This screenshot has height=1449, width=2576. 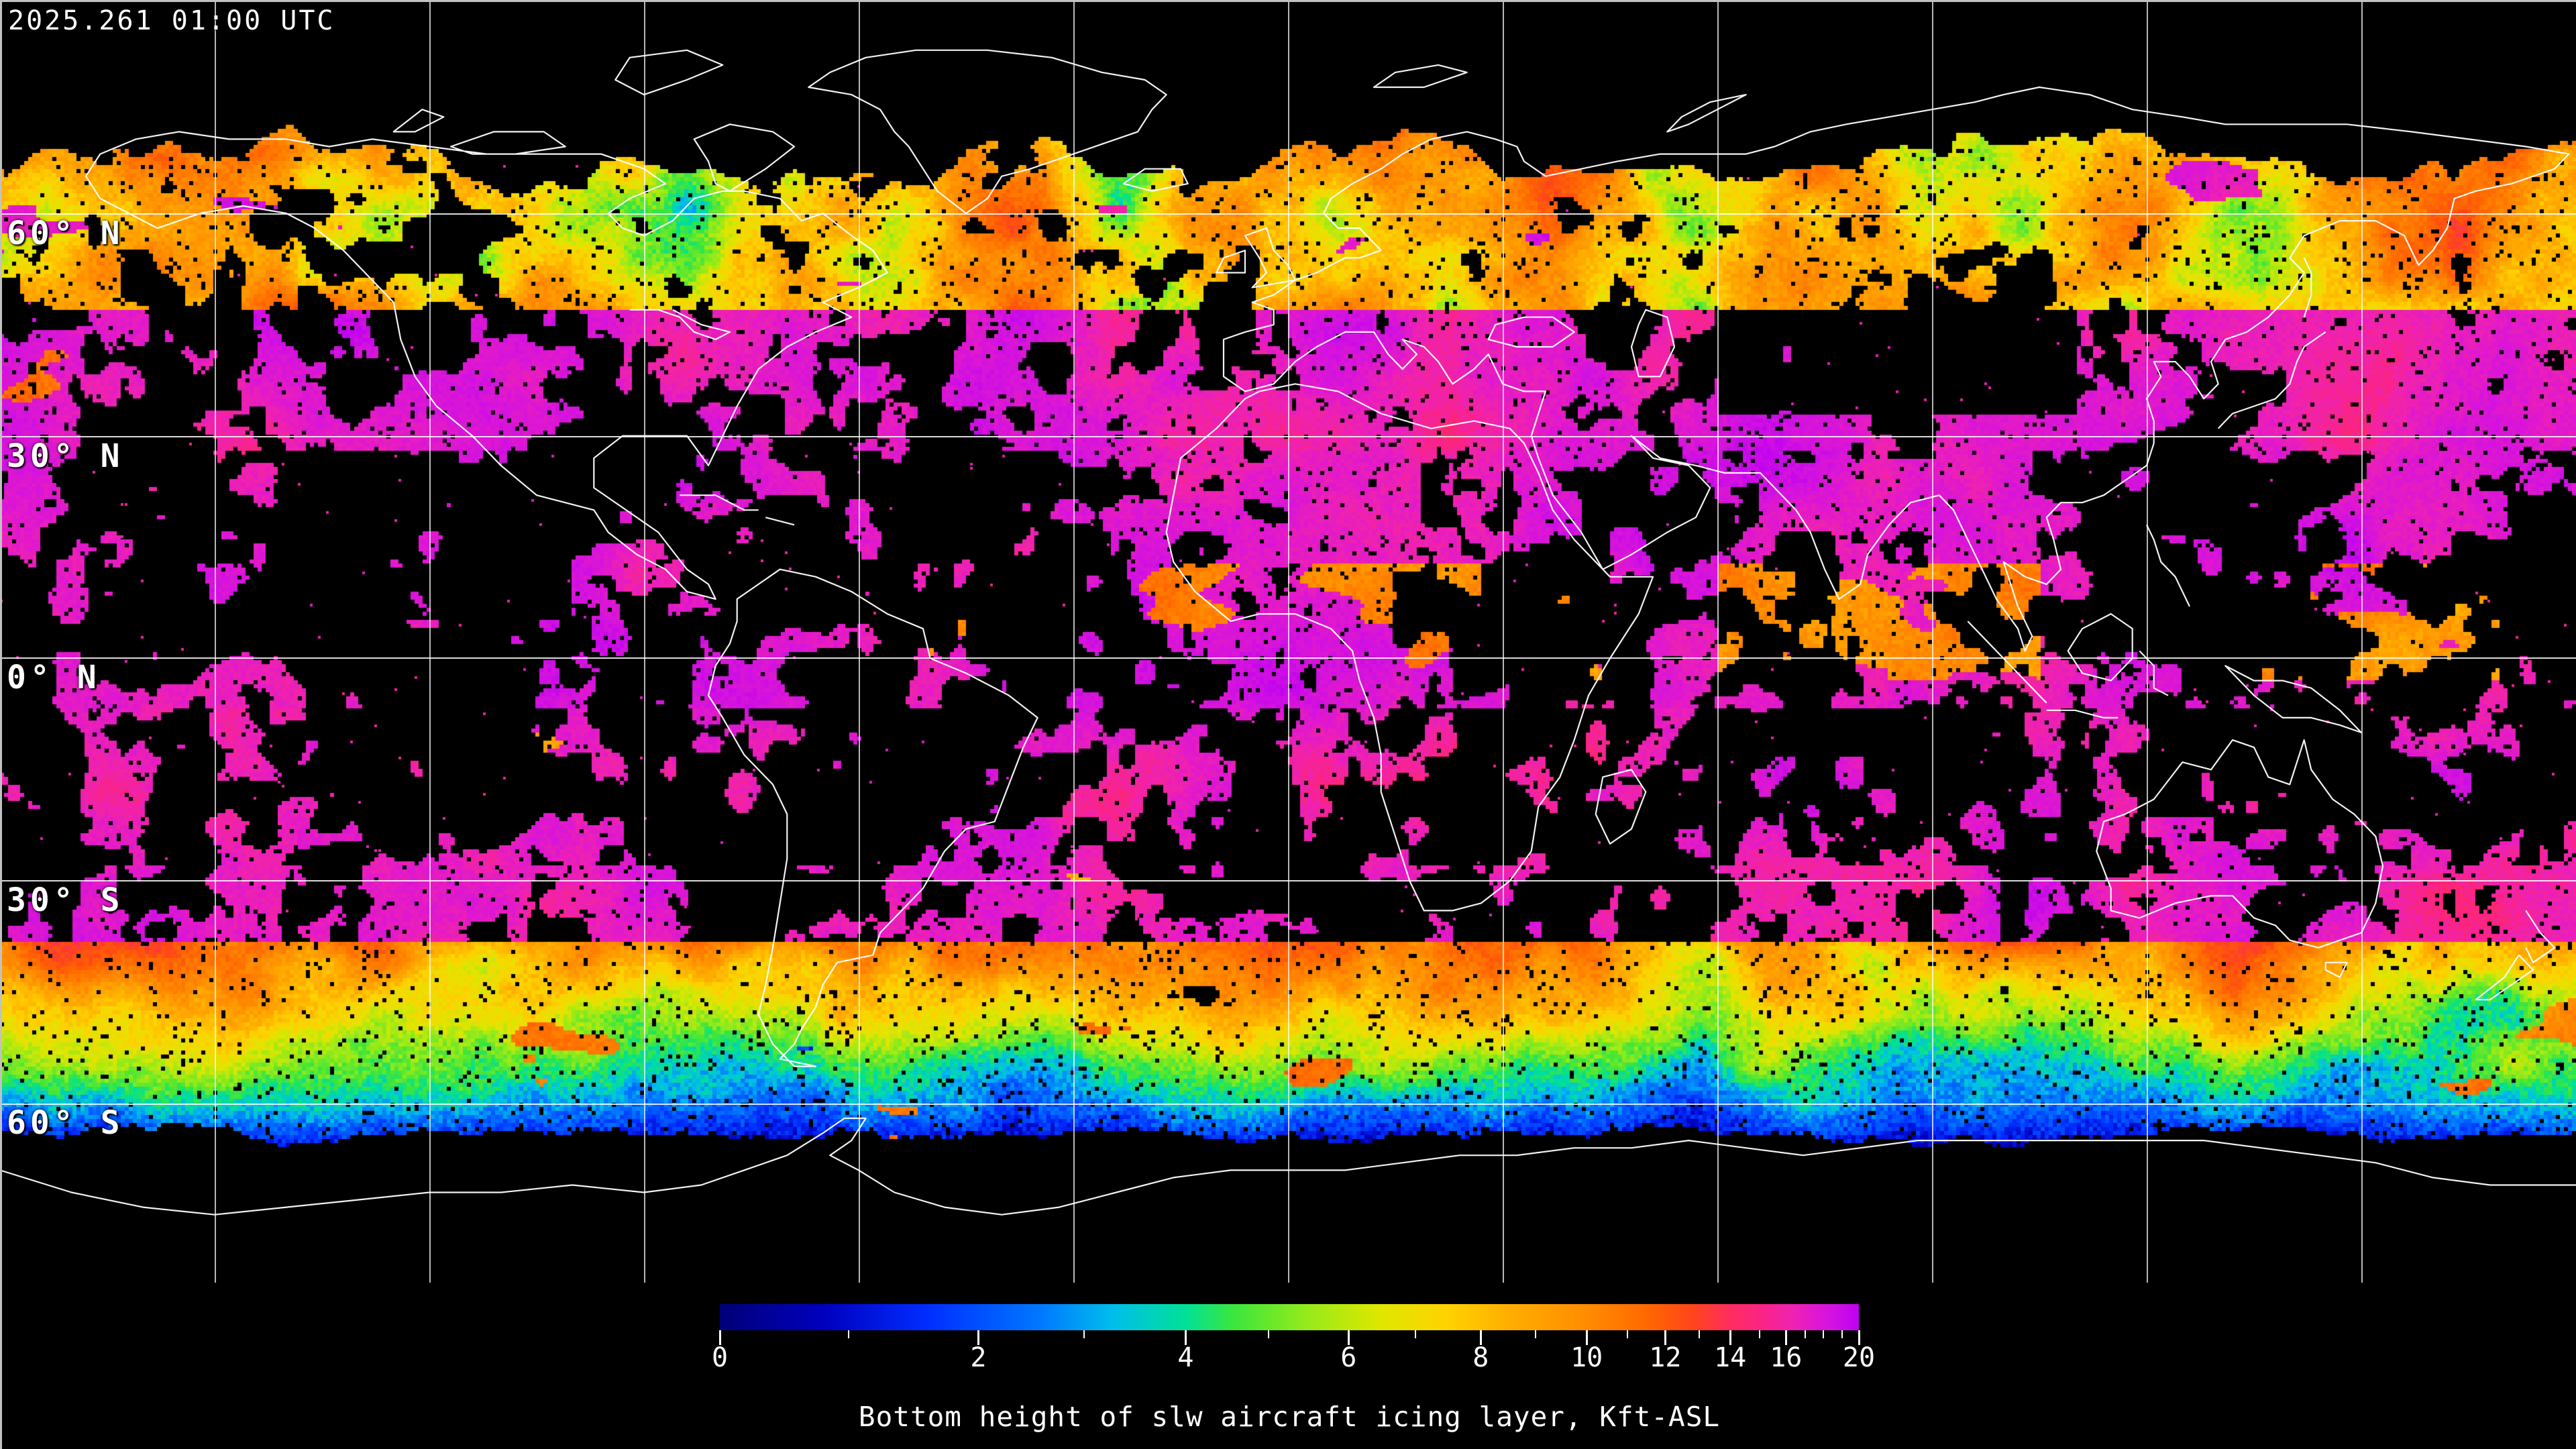 I want to click on colorbar-tick-label: 8, so click(x=1480, y=1357).